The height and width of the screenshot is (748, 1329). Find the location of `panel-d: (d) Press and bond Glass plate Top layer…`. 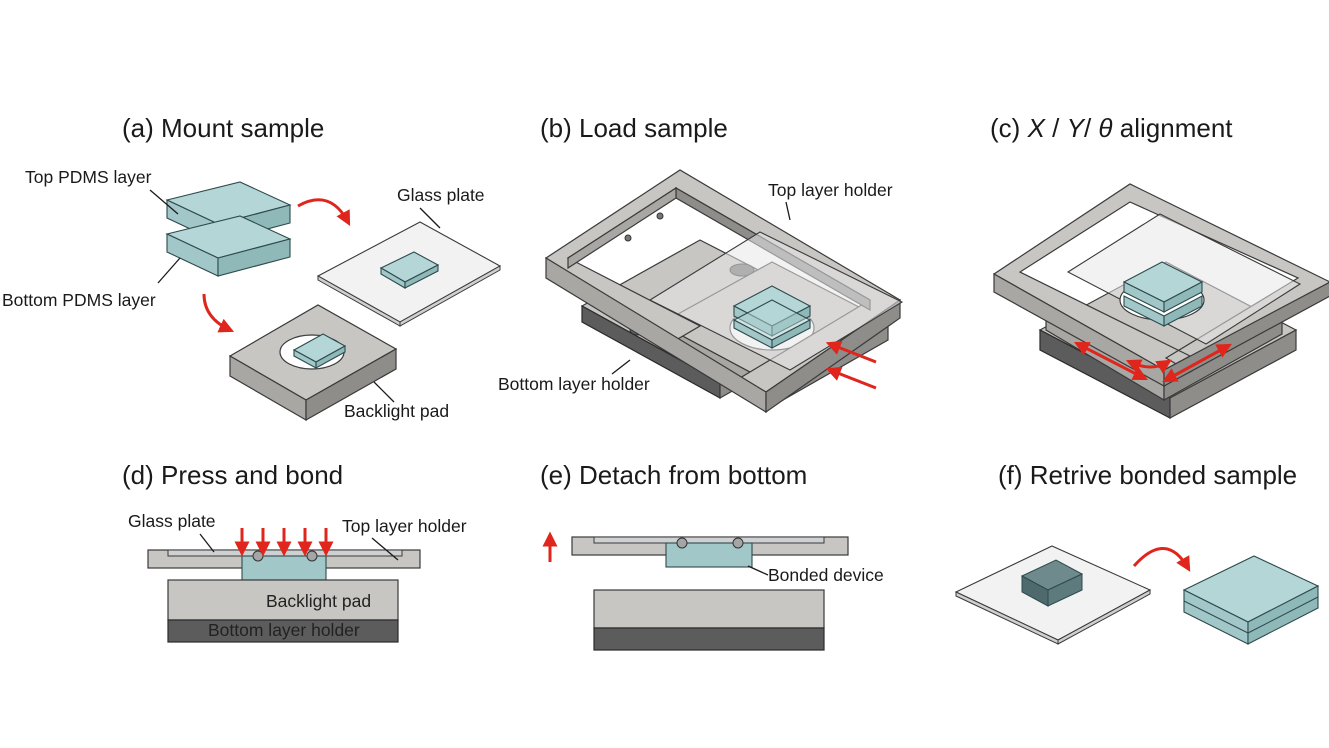

panel-d: (d) Press and bond Glass plate Top layer… is located at coordinates (294, 551).